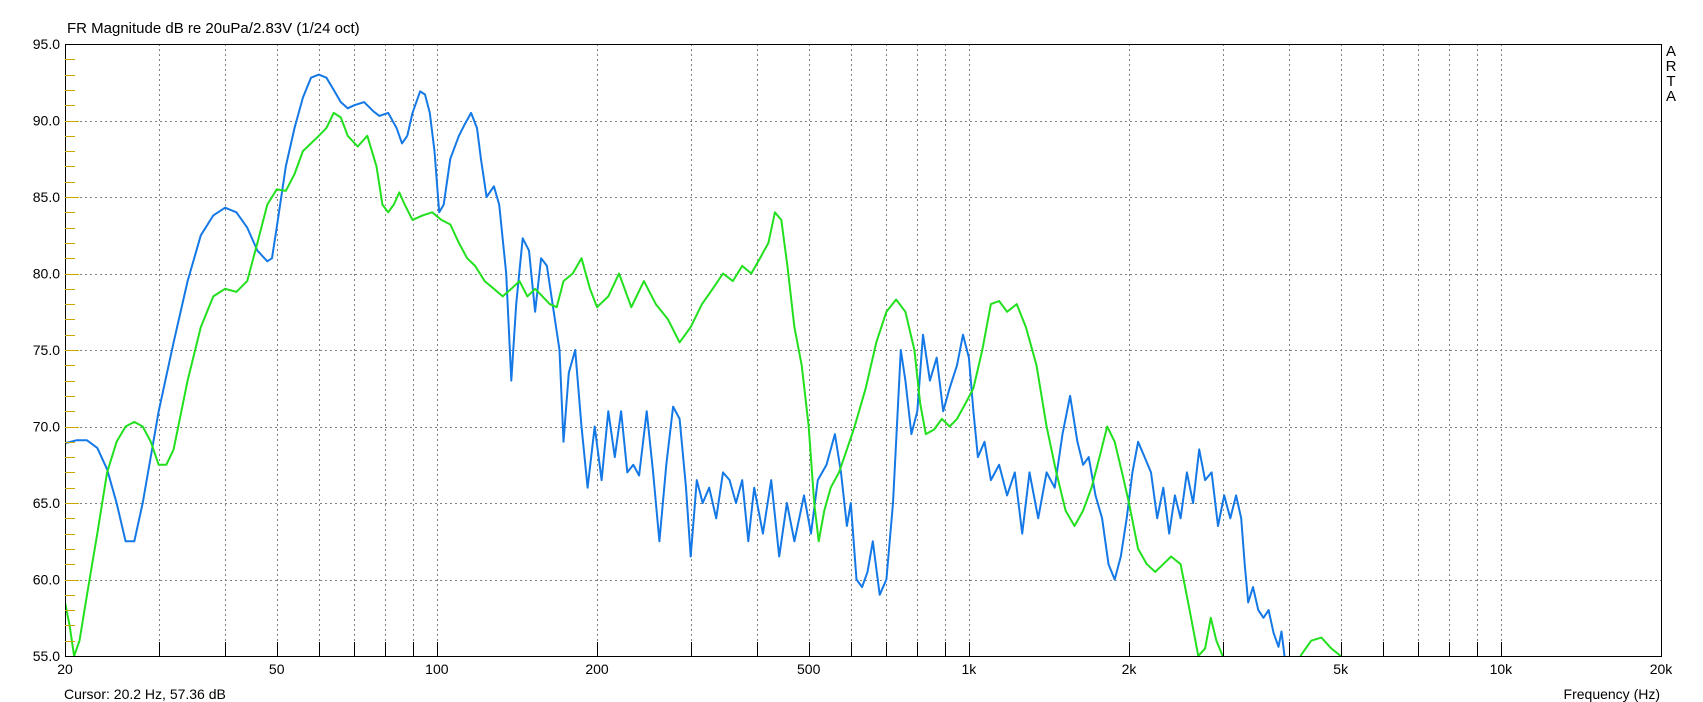 The image size is (1703, 702). What do you see at coordinates (46, 274) in the screenshot?
I see `y-tick-label: 80.0` at bounding box center [46, 274].